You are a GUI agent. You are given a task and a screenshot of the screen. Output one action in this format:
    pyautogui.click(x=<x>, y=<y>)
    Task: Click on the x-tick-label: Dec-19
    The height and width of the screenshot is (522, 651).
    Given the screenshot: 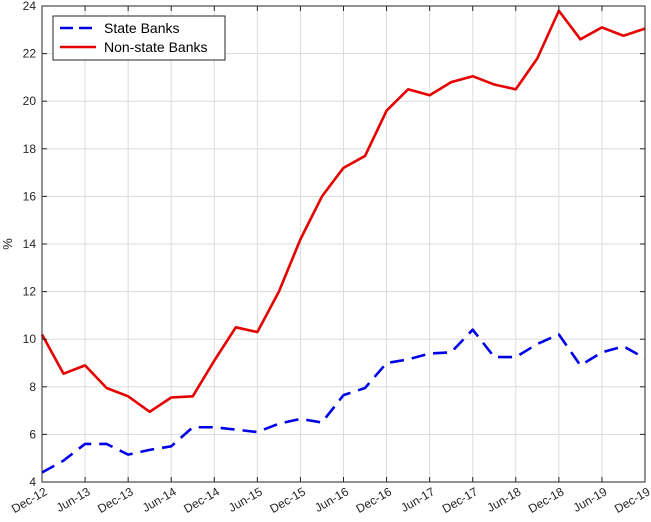 What is the action you would take?
    pyautogui.click(x=631, y=500)
    